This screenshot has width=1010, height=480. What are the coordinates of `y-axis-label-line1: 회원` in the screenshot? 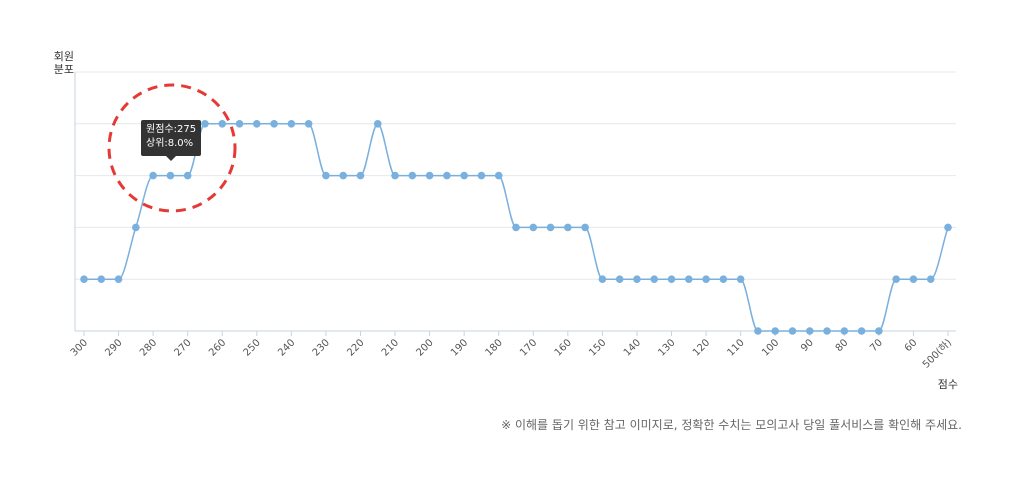 It's located at (63, 56).